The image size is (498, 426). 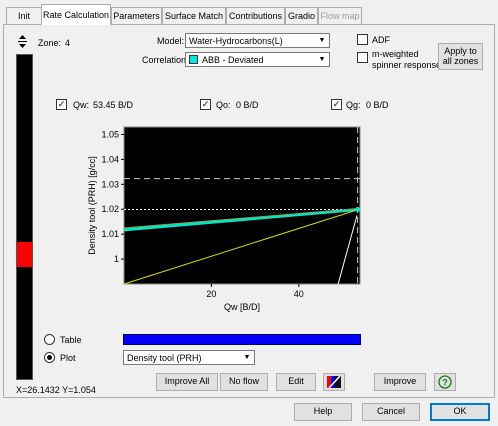 I want to click on x-axis-label: Qw [B/D], so click(x=242, y=307).